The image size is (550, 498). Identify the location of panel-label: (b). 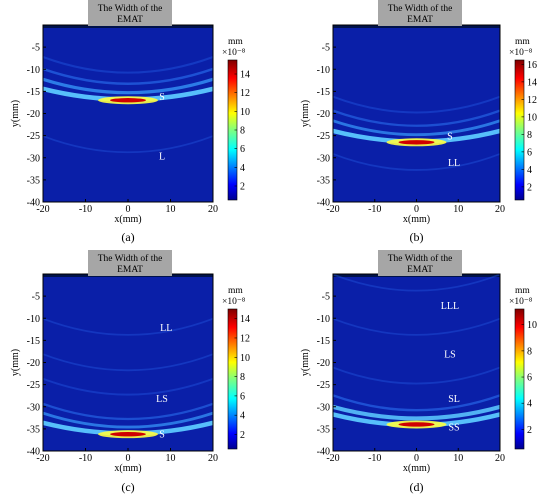
(417, 237).